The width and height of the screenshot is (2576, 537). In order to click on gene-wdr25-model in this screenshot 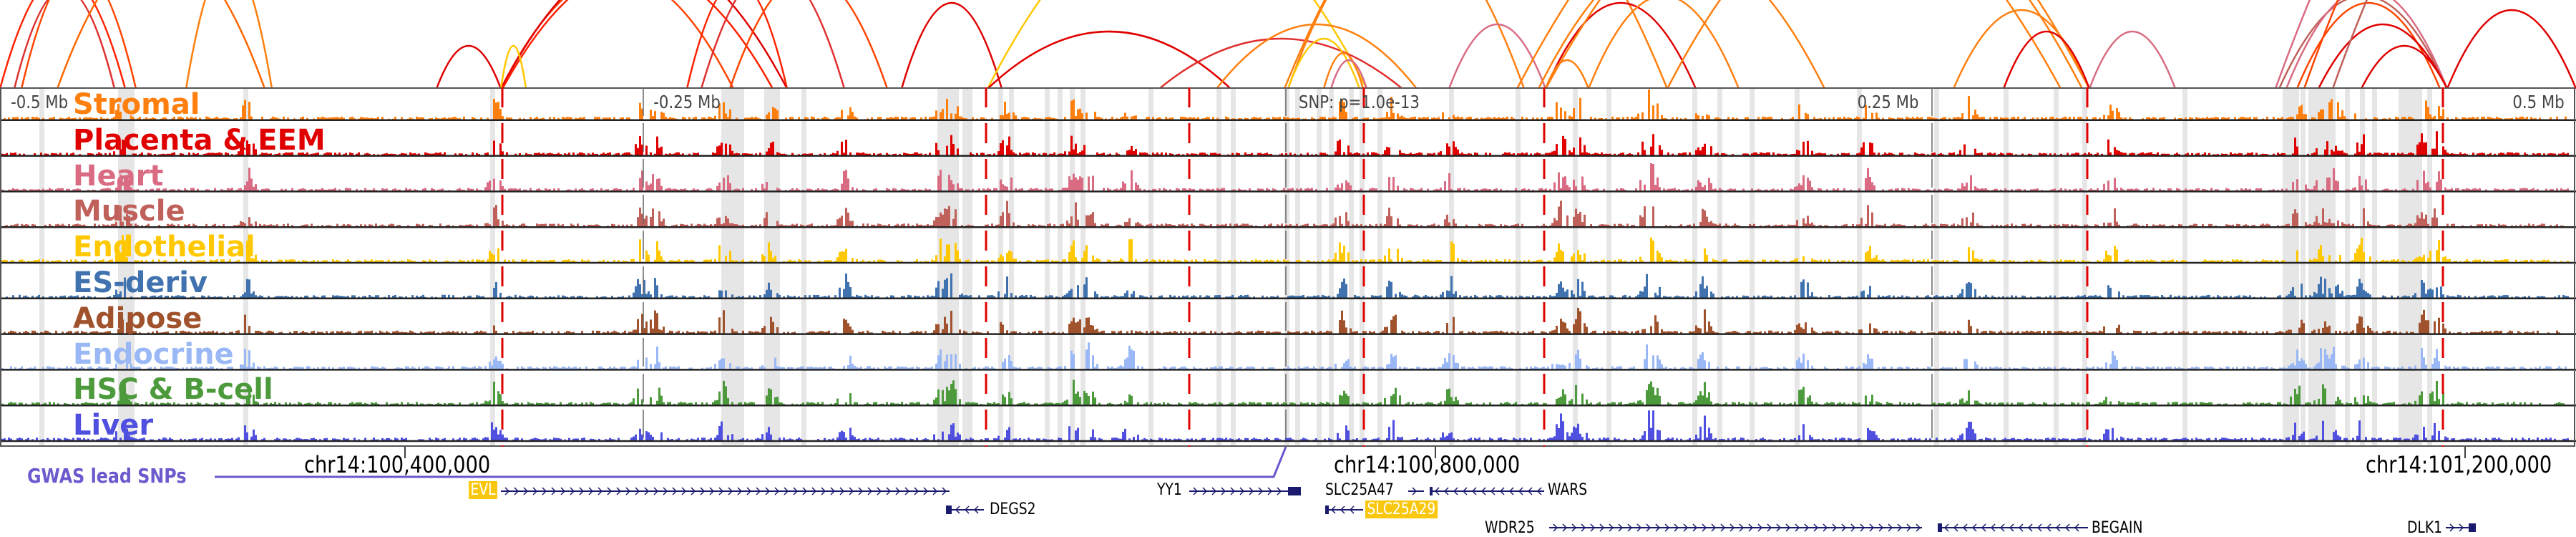, I will do `click(1735, 527)`.